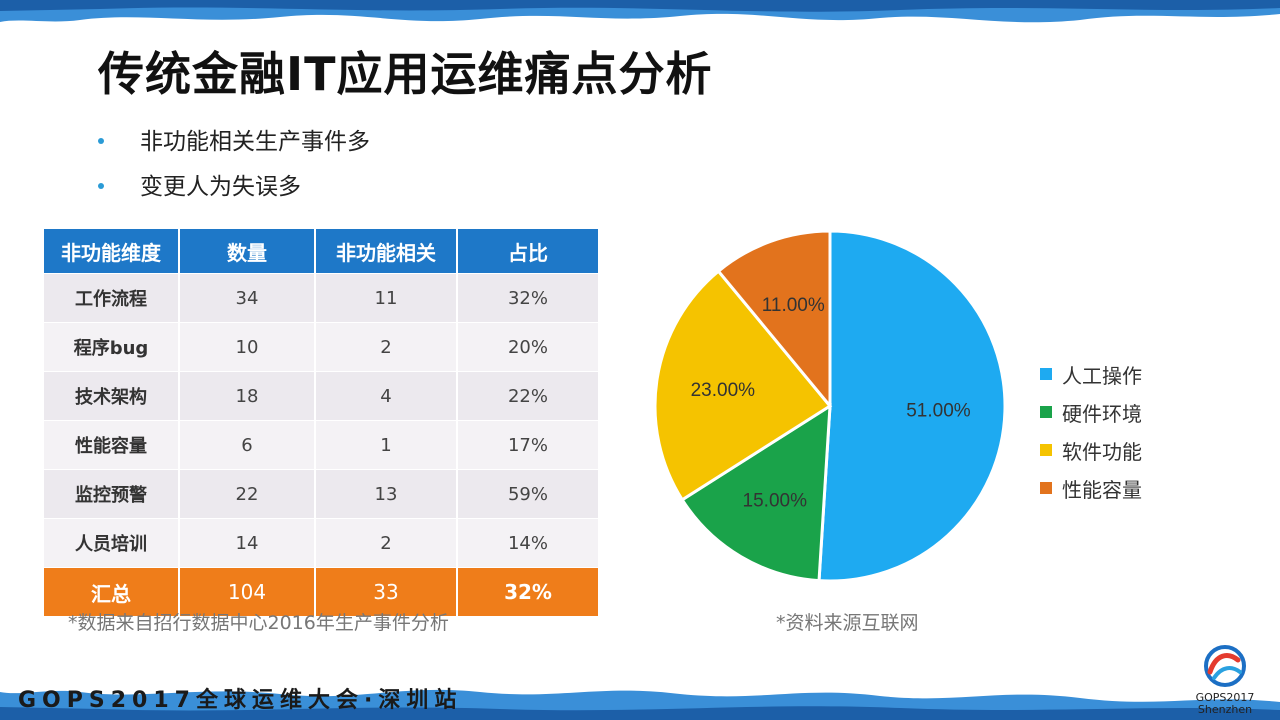 Image resolution: width=1280 pixels, height=720 pixels. Describe the element at coordinates (386, 445) in the screenshot. I see `table-cell: 1` at that location.